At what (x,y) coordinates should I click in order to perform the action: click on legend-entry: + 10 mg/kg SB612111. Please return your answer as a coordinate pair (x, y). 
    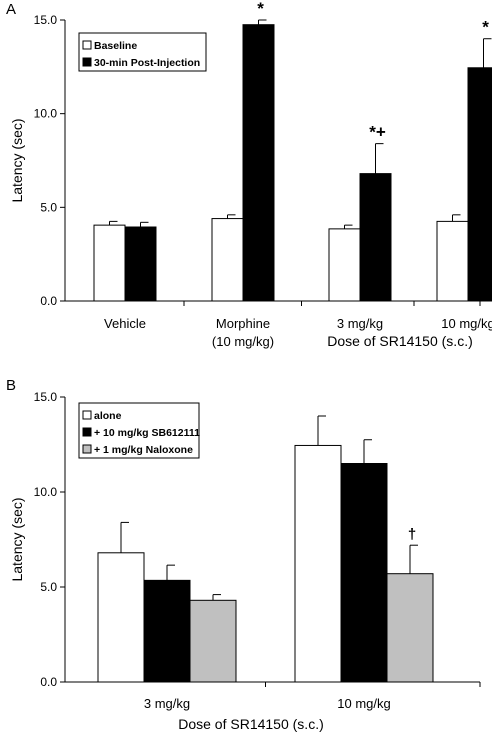
    Looking at the image, I should click on (147, 433).